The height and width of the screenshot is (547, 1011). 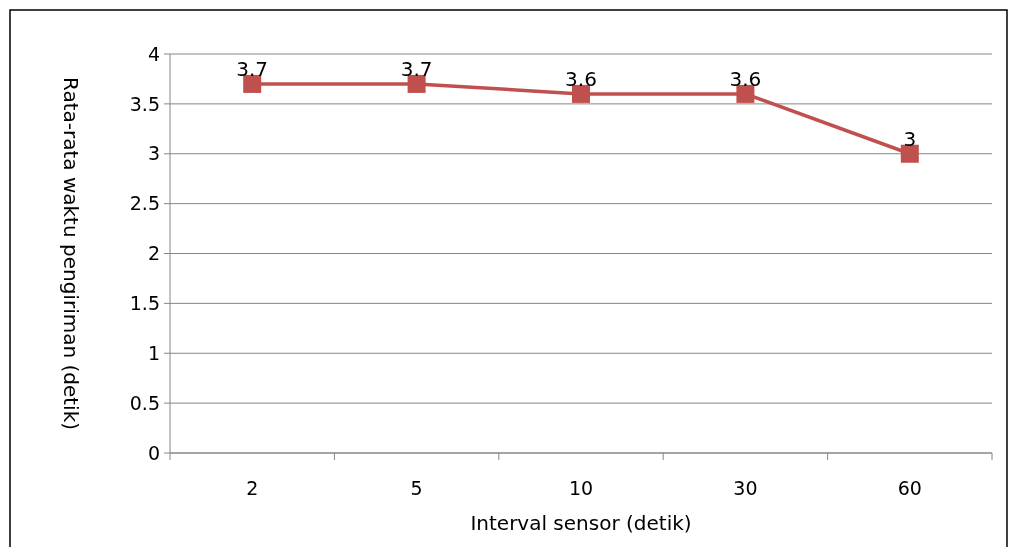 What do you see at coordinates (910, 138) in the screenshot?
I see `data-label: 3` at bounding box center [910, 138].